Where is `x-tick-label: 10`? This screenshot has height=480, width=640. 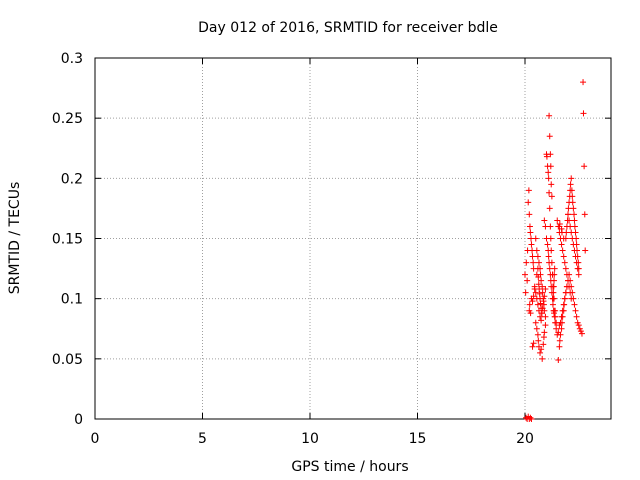
x-tick-label: 10 is located at coordinates (310, 439).